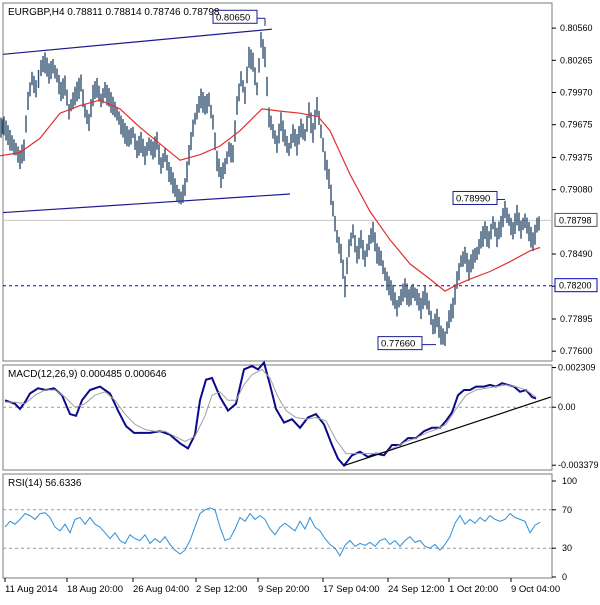 The height and width of the screenshot is (605, 600). What do you see at coordinates (535, 589) in the screenshot?
I see `x-axis-label: 9 Oct 04:00` at bounding box center [535, 589].